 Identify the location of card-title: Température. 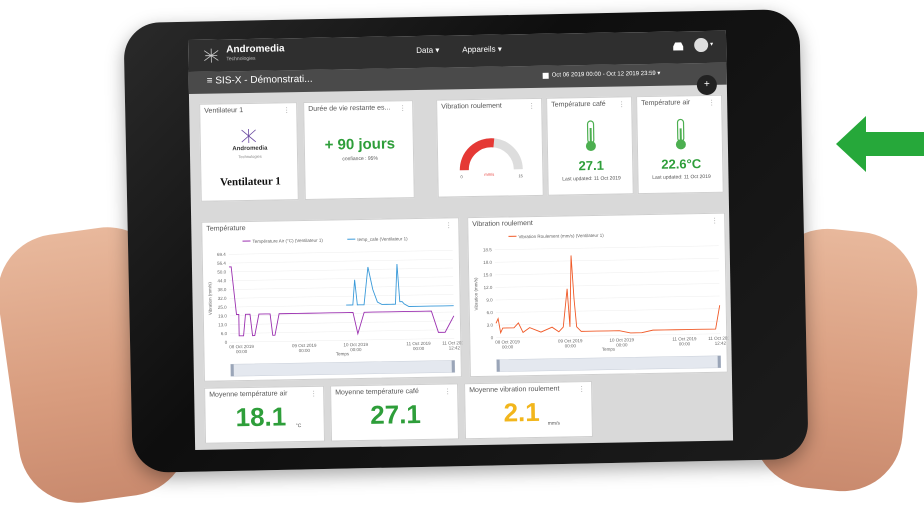
(225, 229).